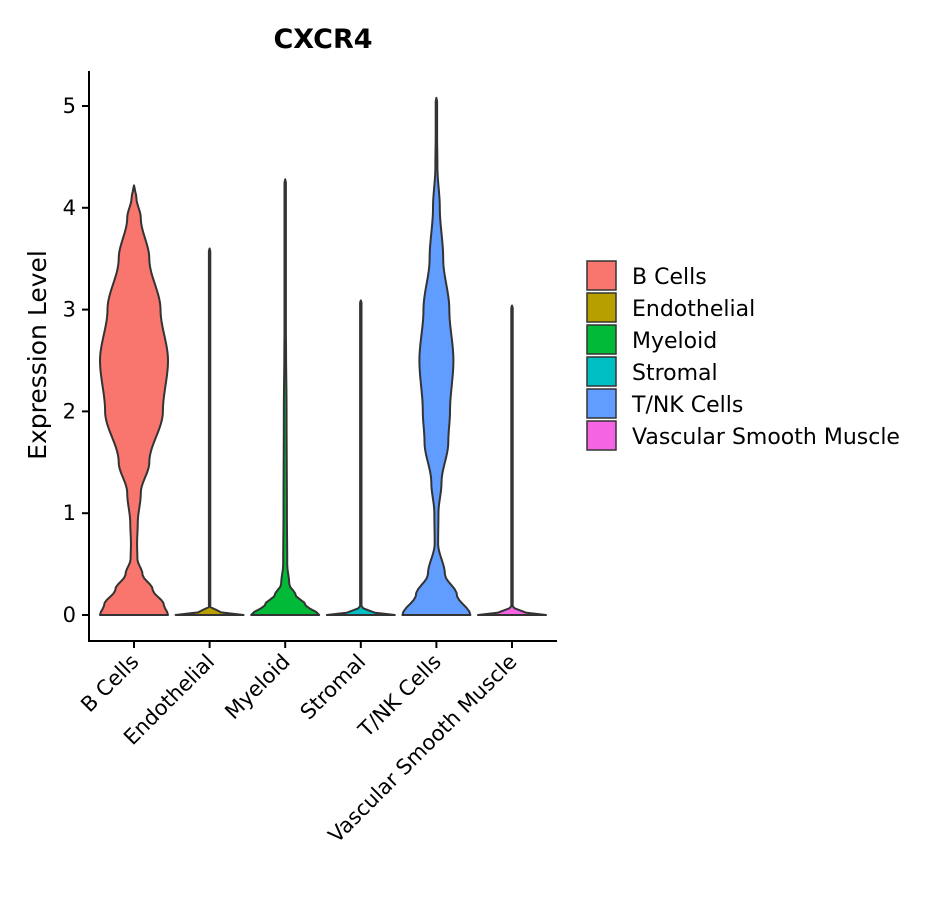  Describe the element at coordinates (360, 457) in the screenshot. I see `violin-stromal` at that location.